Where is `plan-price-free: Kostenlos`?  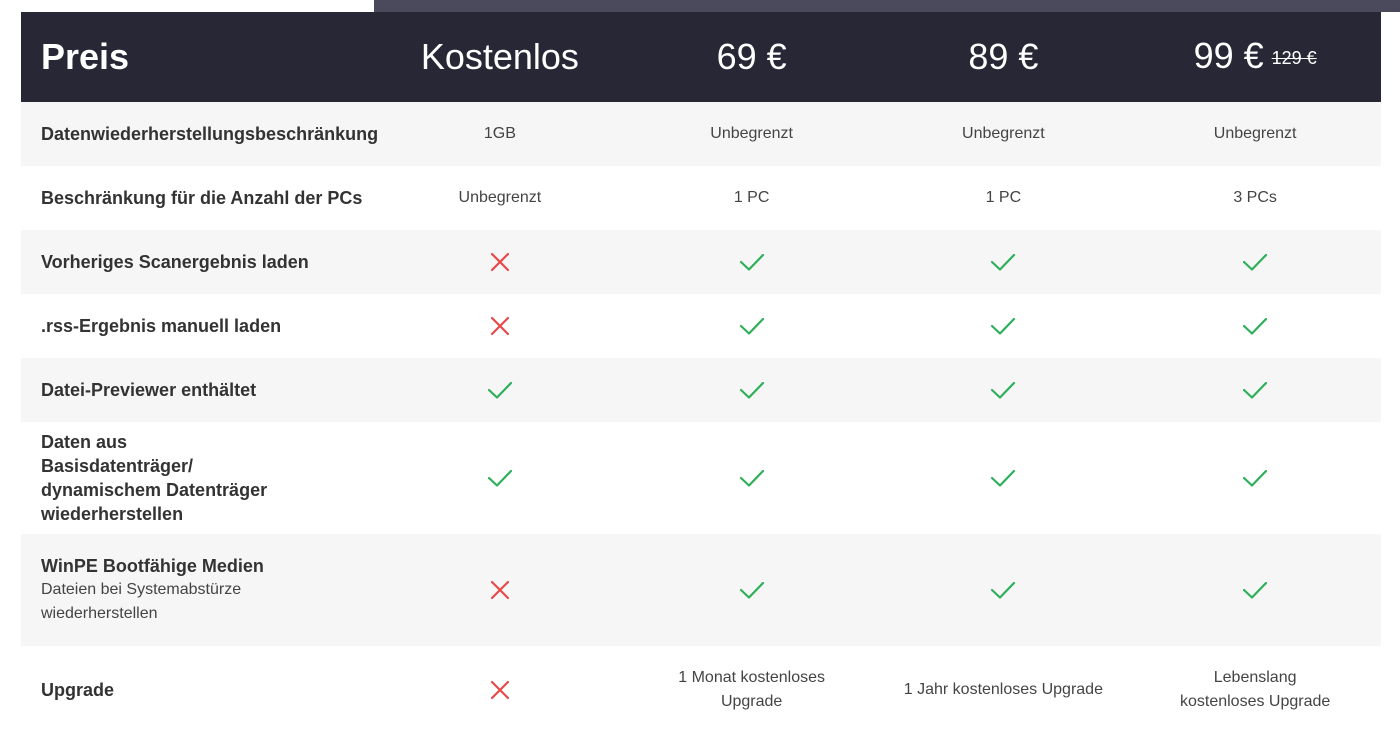 plan-price-free: Kostenlos is located at coordinates (500, 57).